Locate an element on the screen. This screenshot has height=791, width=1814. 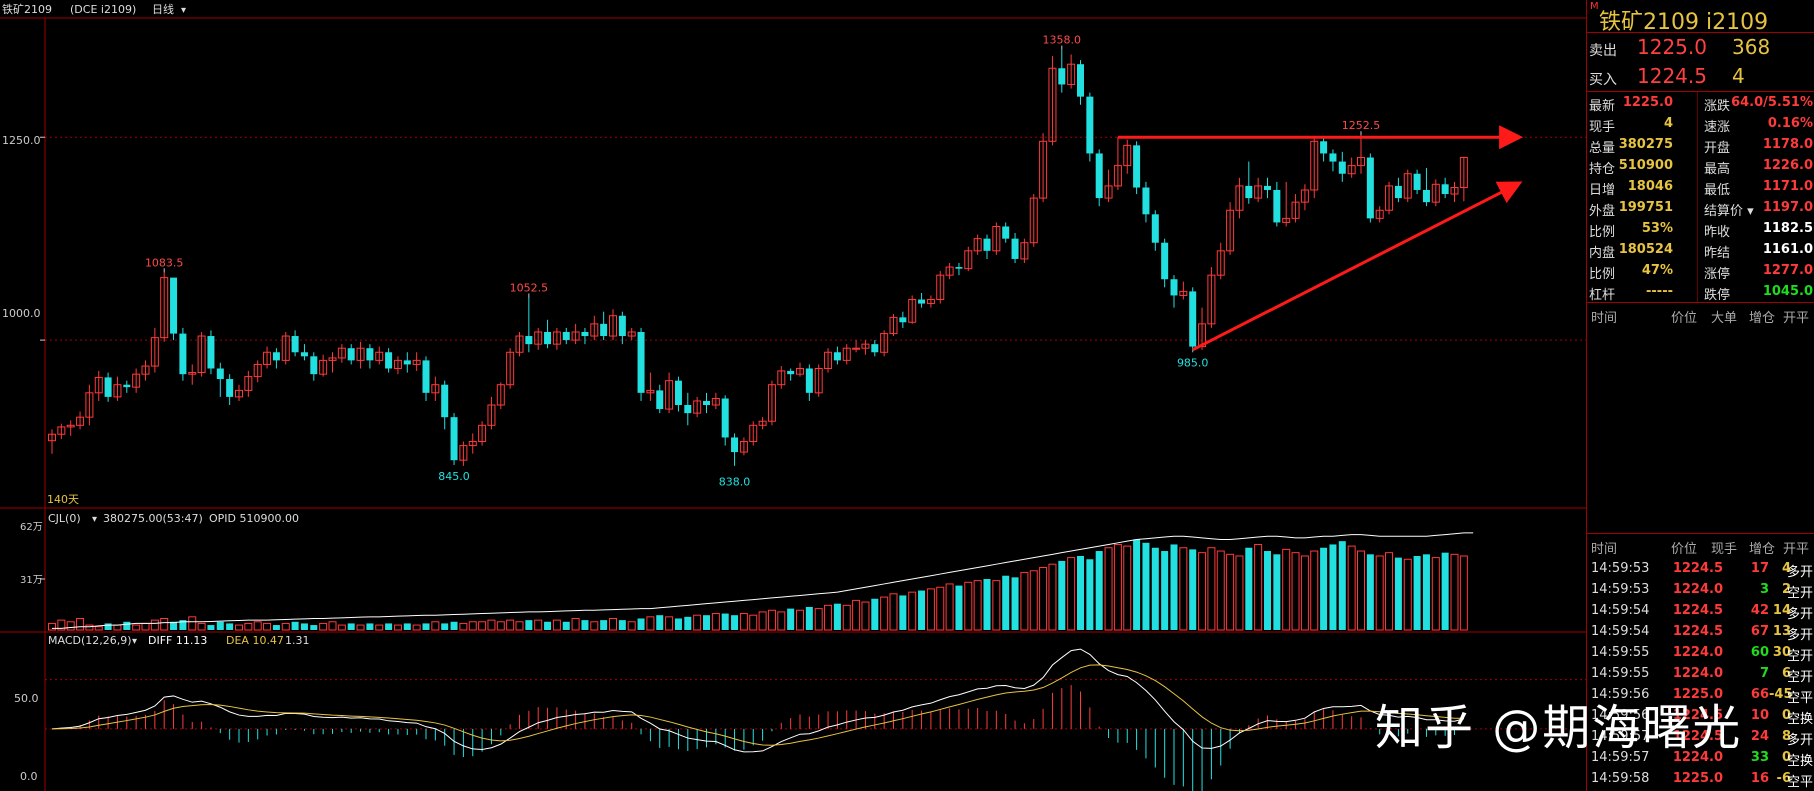
tick-row: 14:59:55 1224.0 7 6 空开 is located at coordinates (1700, 674).